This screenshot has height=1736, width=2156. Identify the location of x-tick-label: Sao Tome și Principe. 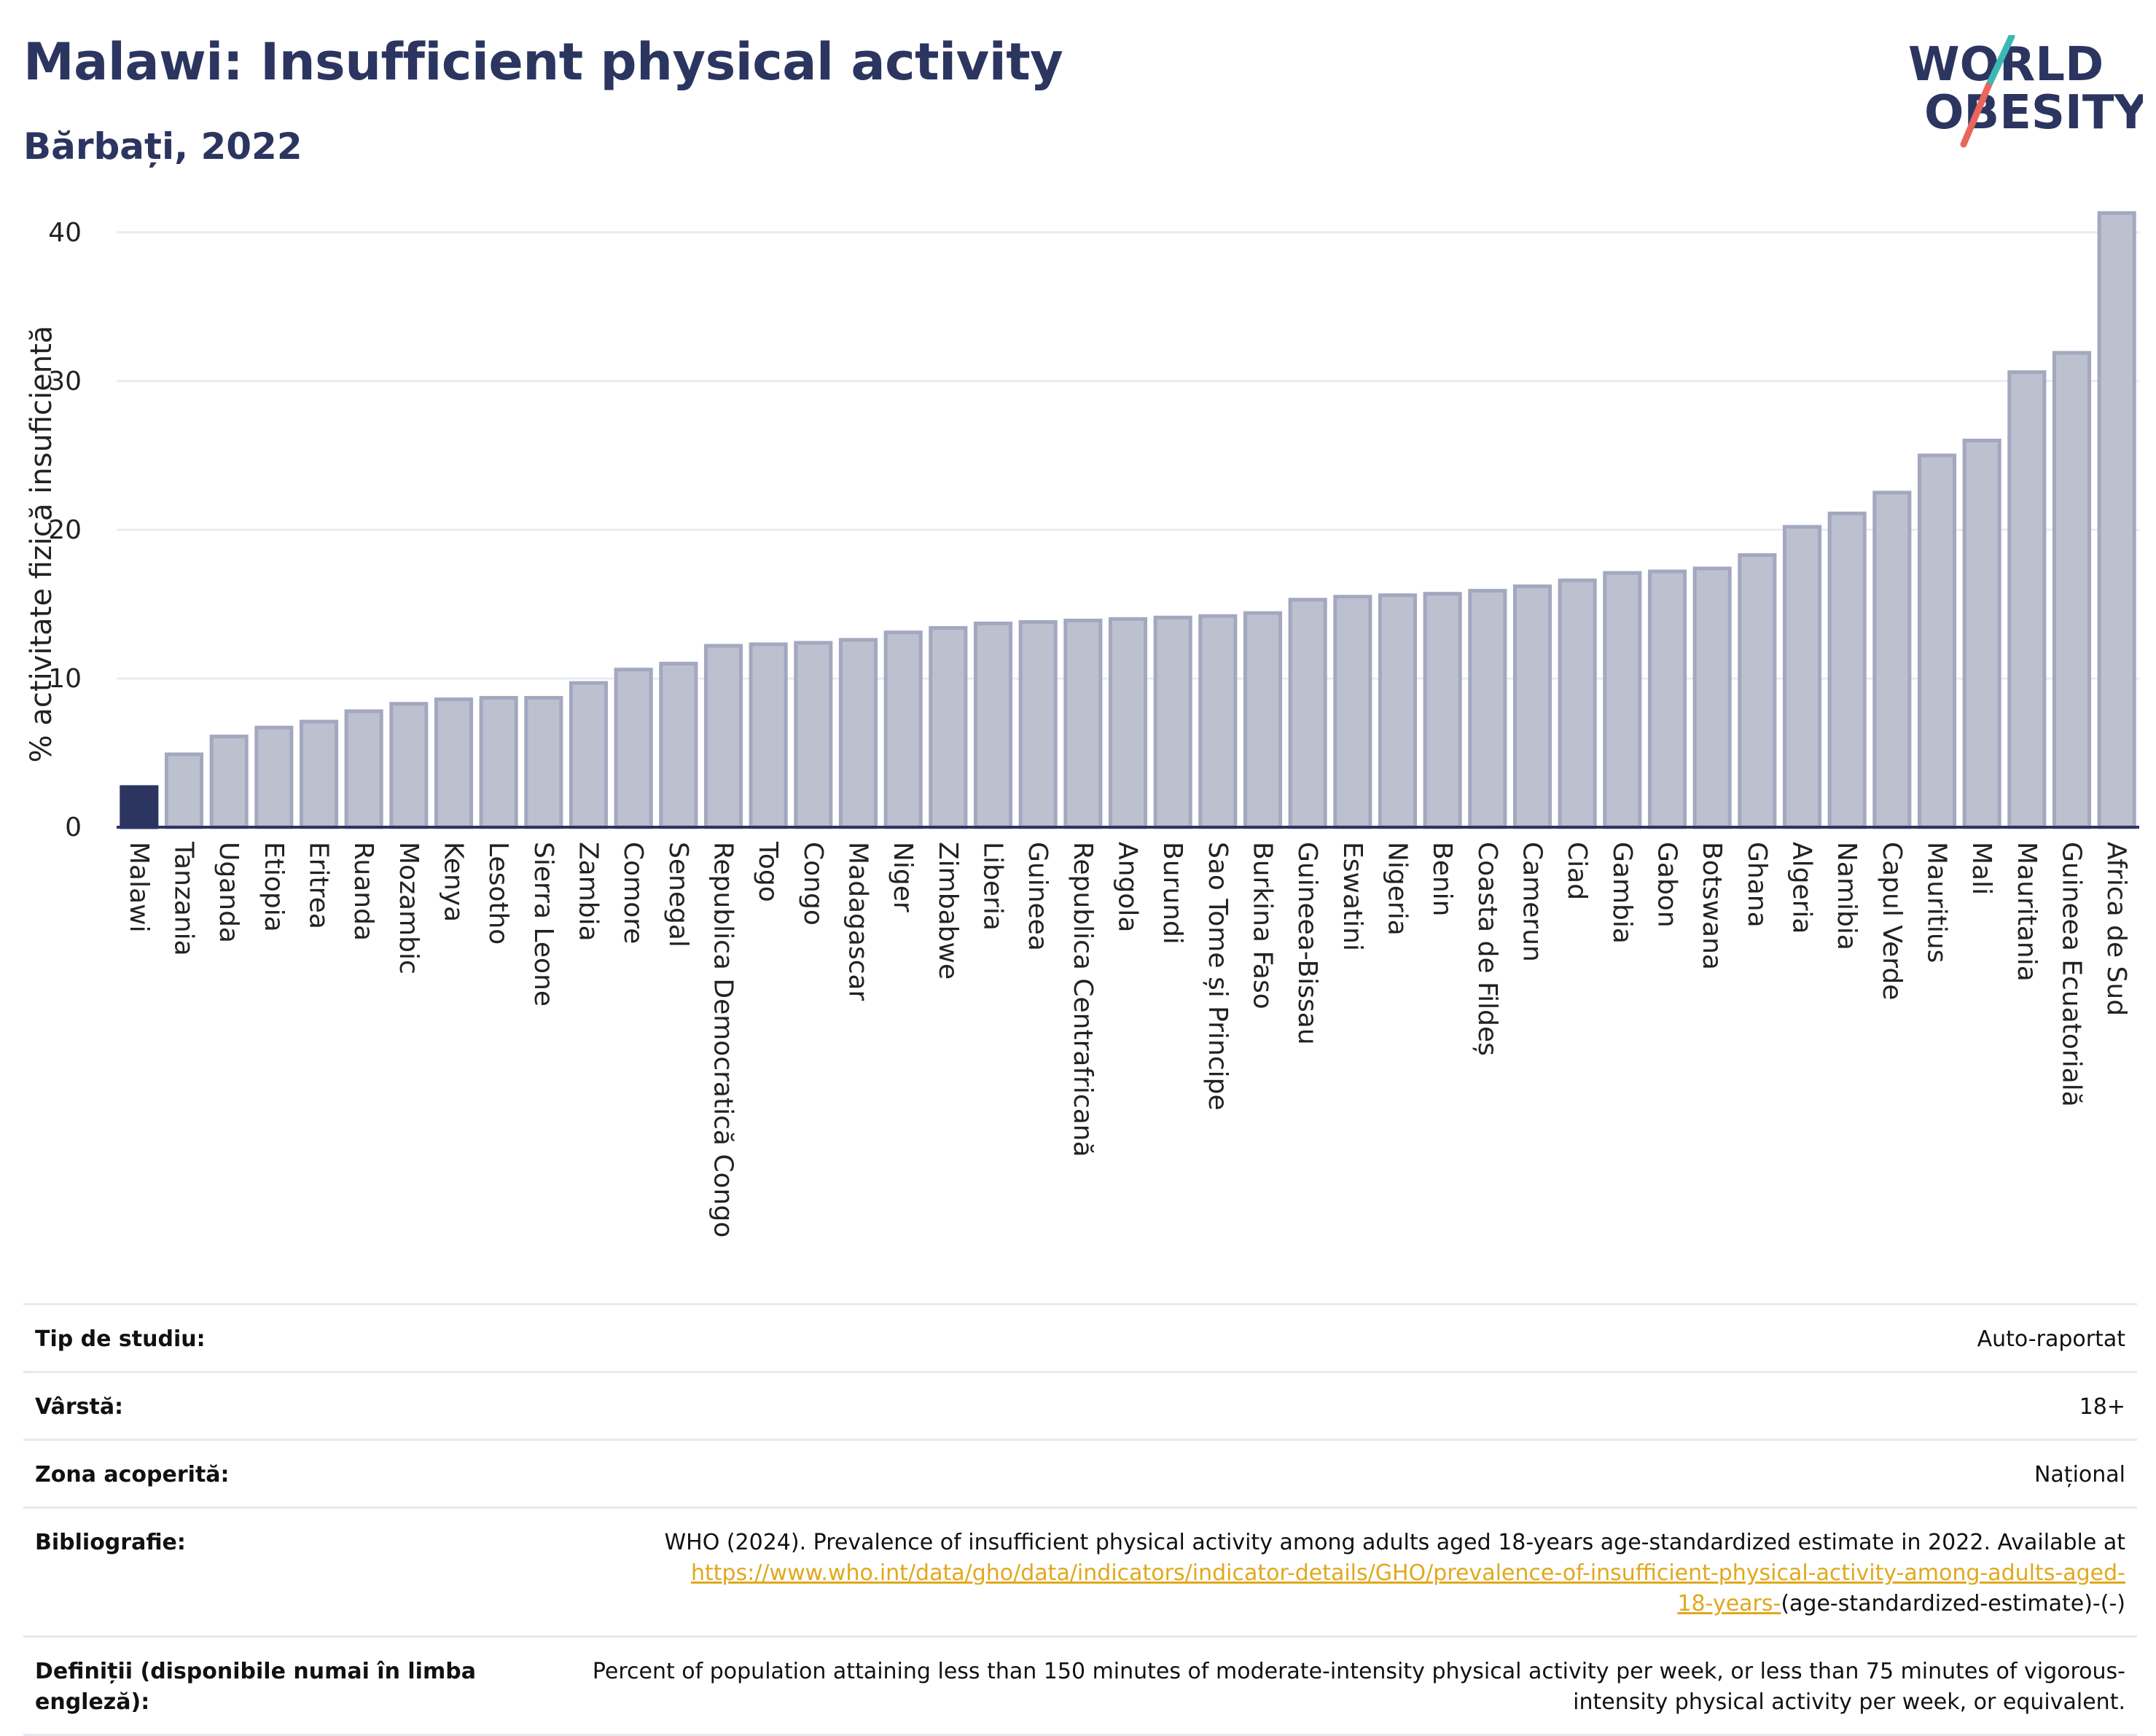
(1218, 976).